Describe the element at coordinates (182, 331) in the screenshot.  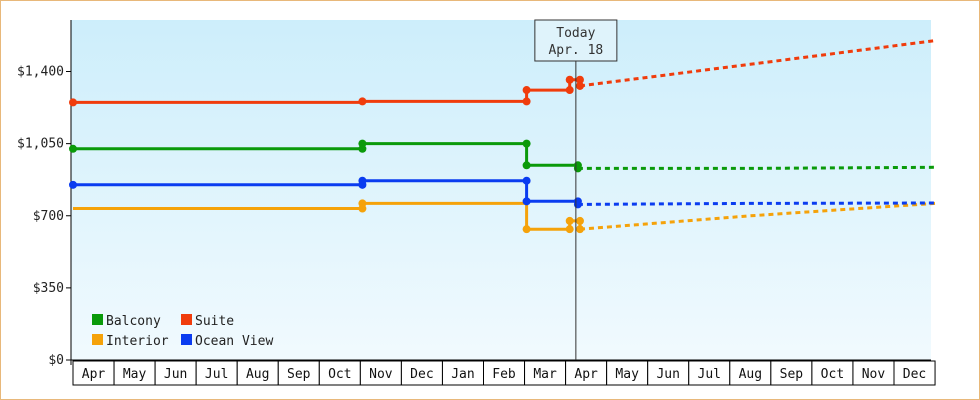
I see `legend: Balcony Suite Interior Ocean View` at that location.